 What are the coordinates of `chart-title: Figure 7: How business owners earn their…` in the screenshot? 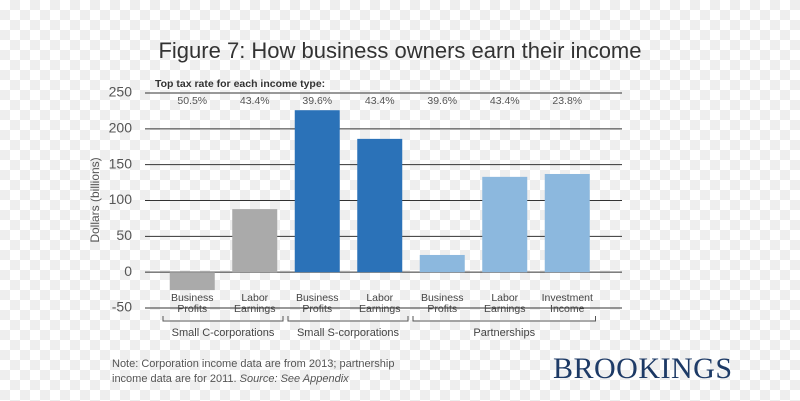 It's located at (399, 50).